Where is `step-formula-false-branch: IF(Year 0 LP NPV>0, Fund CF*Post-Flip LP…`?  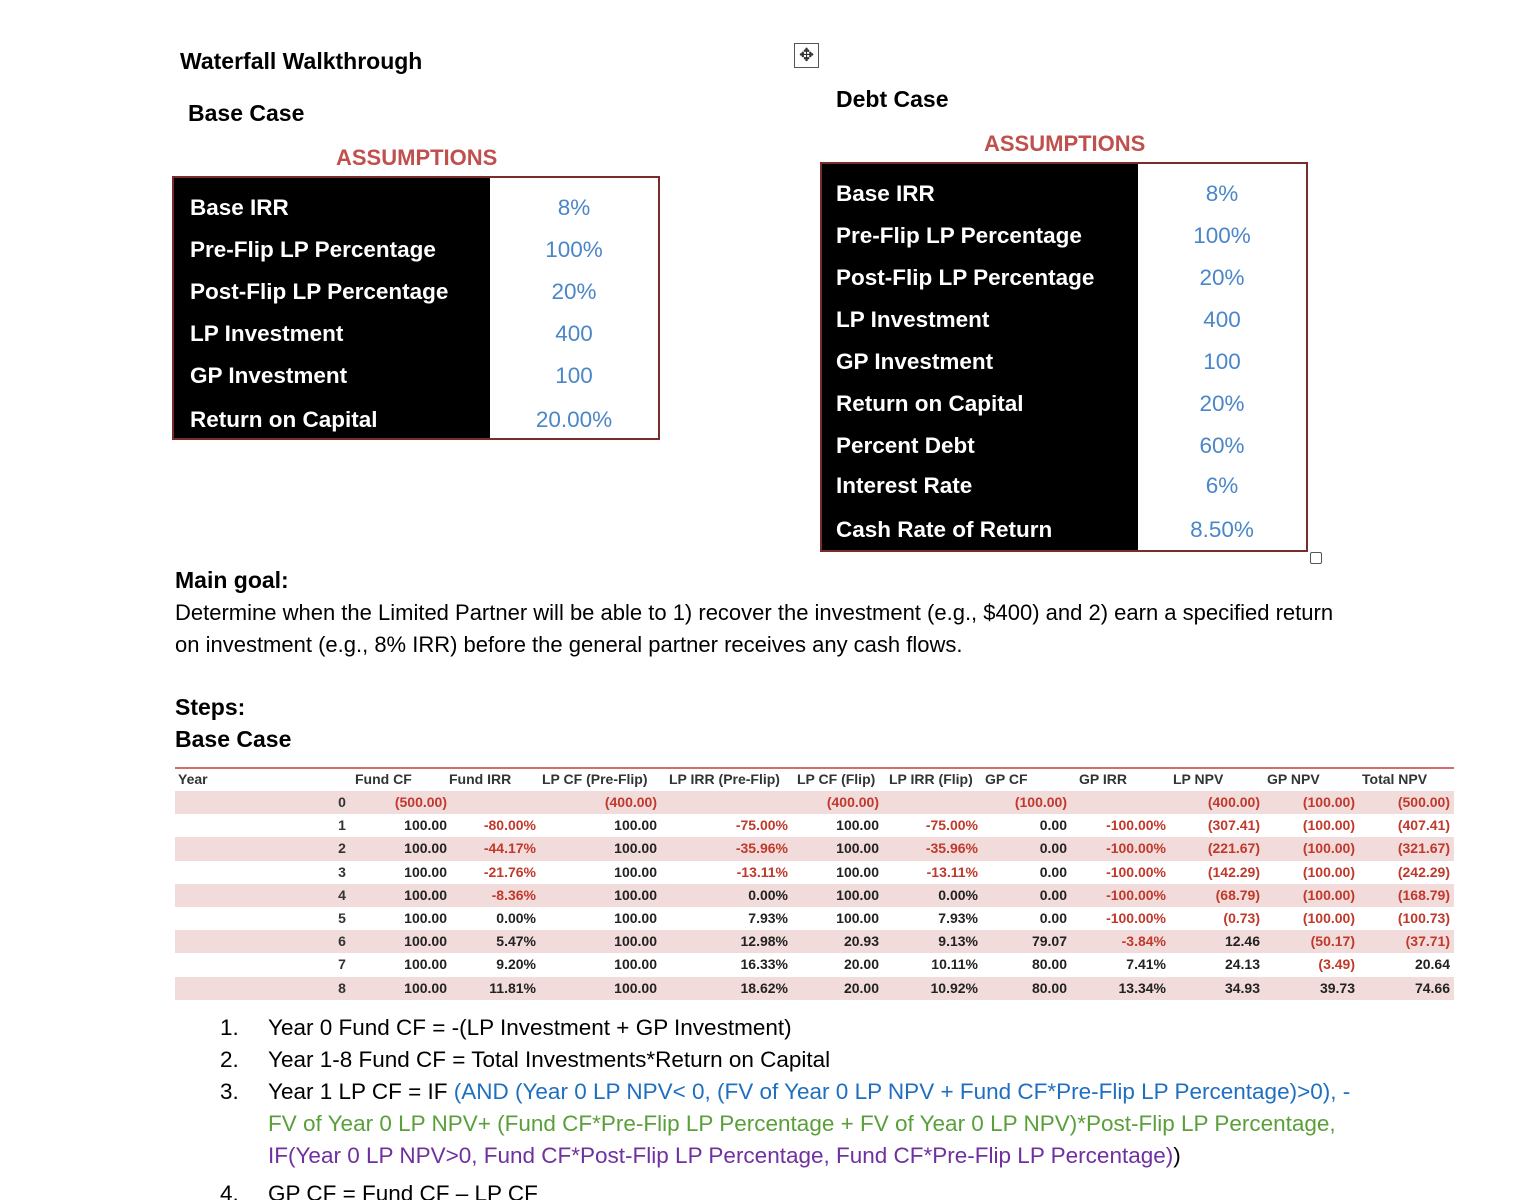 step-formula-false-branch: IF(Year 0 LP NPV>0, Fund CF*Post-Flip LP… is located at coordinates (721, 1155).